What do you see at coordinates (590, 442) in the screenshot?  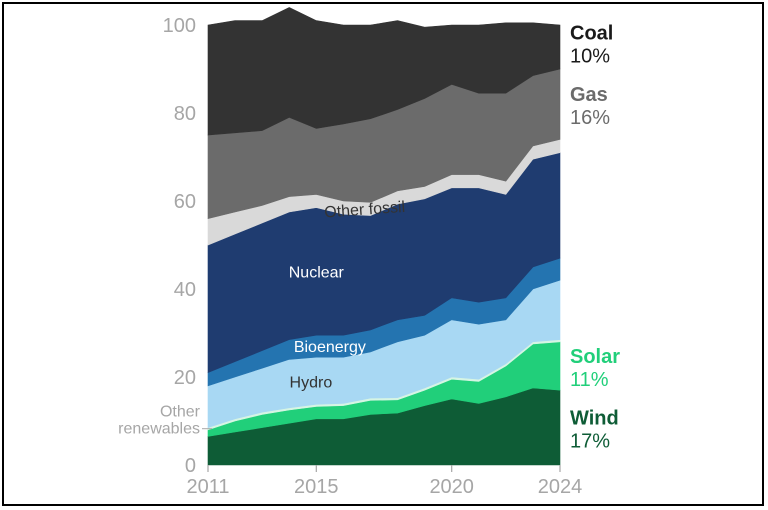 I see `end-label-wind-pct: 17%` at bounding box center [590, 442].